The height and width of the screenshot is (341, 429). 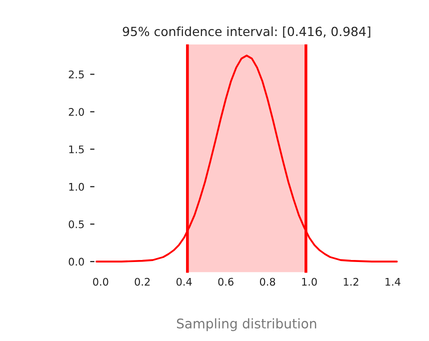 What do you see at coordinates (226, 282) in the screenshot?
I see `x-tick-label: 0.6` at bounding box center [226, 282].